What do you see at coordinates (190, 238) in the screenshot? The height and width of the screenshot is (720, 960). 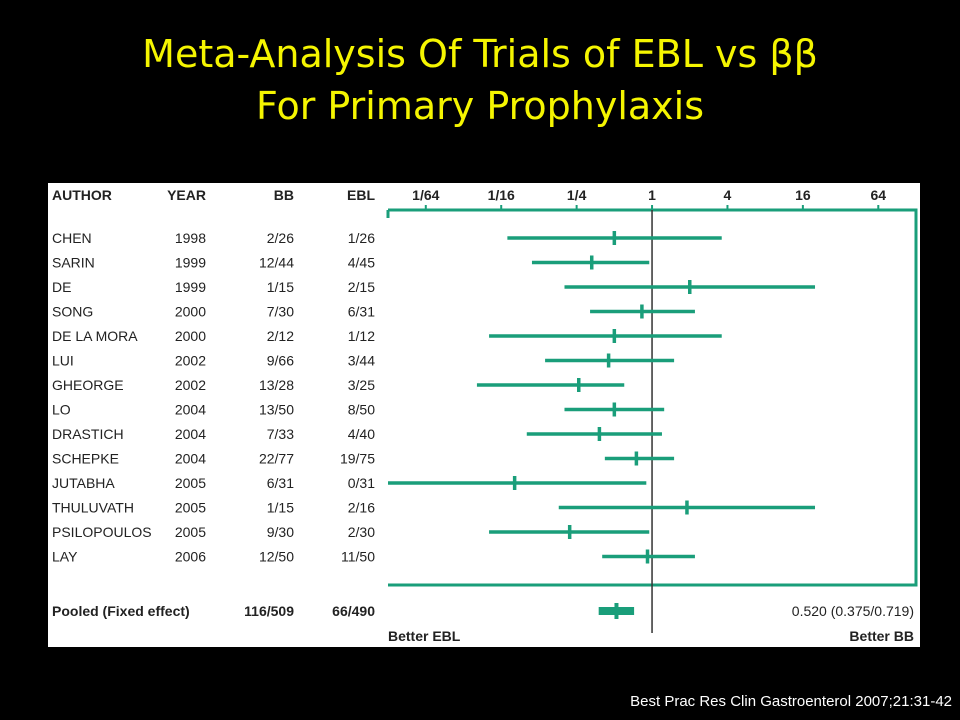 I see `study-year: 1998` at bounding box center [190, 238].